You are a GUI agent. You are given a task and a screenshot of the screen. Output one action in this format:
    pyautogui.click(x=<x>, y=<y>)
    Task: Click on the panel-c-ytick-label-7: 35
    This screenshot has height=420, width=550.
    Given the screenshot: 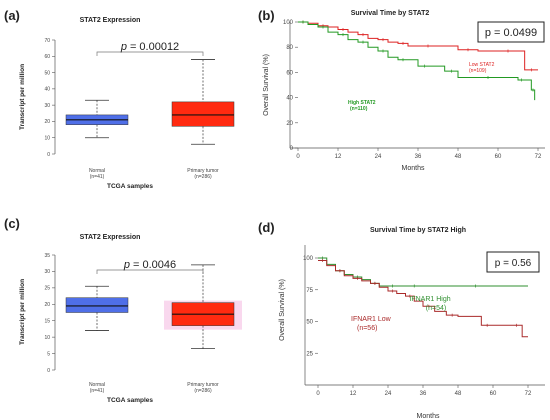 What is the action you would take?
    pyautogui.click(x=47, y=256)
    